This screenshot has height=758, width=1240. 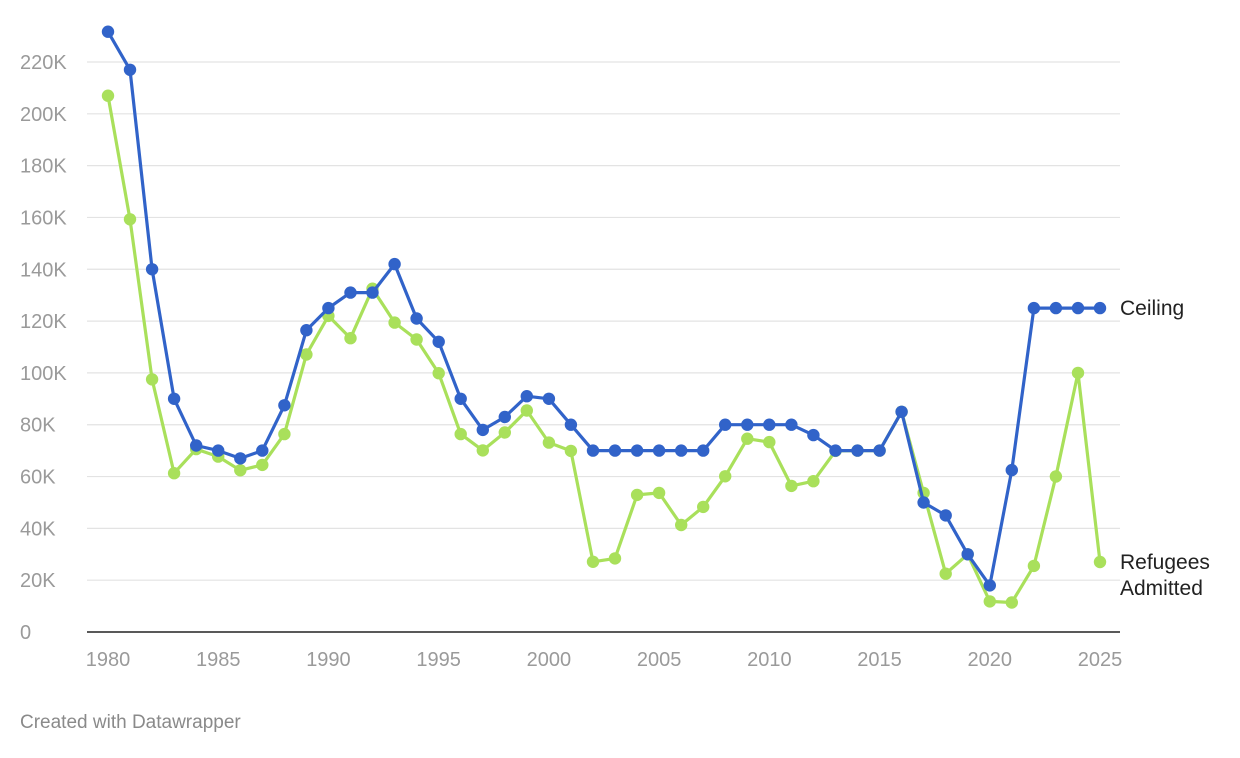 What do you see at coordinates (549, 442) in the screenshot?
I see `point-admitted-2000` at bounding box center [549, 442].